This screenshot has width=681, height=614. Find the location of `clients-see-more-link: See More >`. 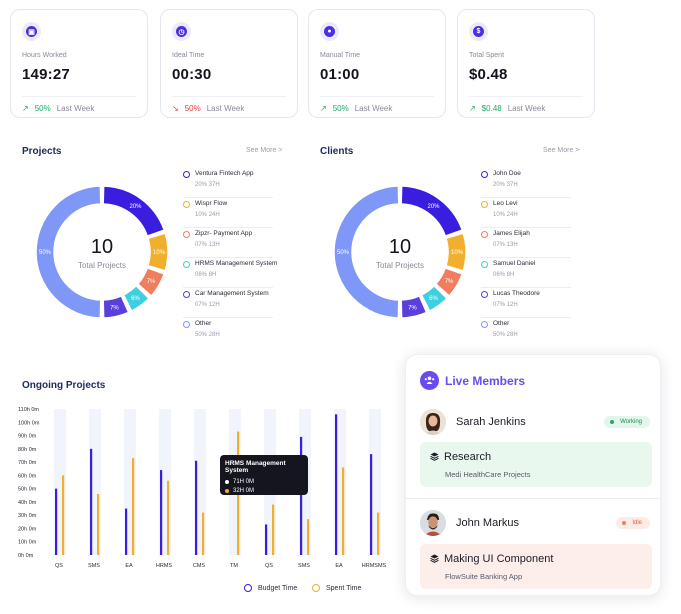

clients-see-more-link: See More > is located at coordinates (561, 150).